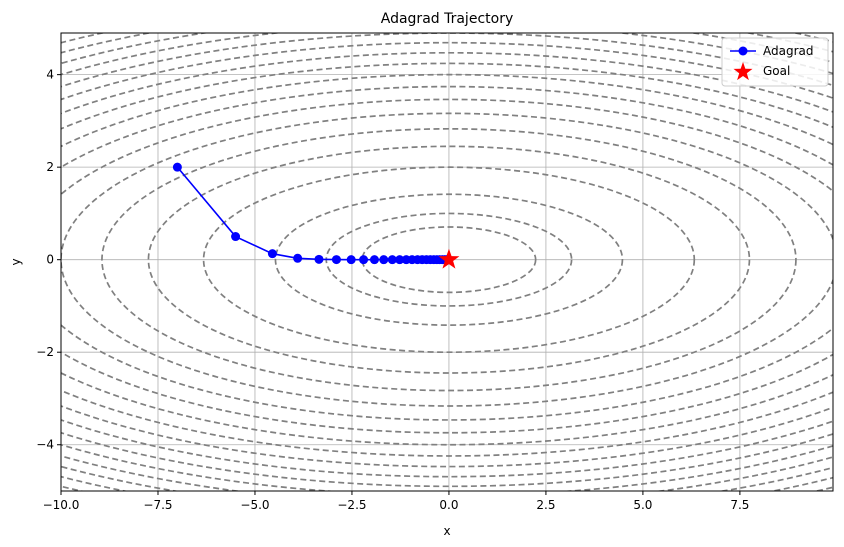 The image size is (844, 547). I want to click on x-tick-label: −5.0, so click(254, 505).